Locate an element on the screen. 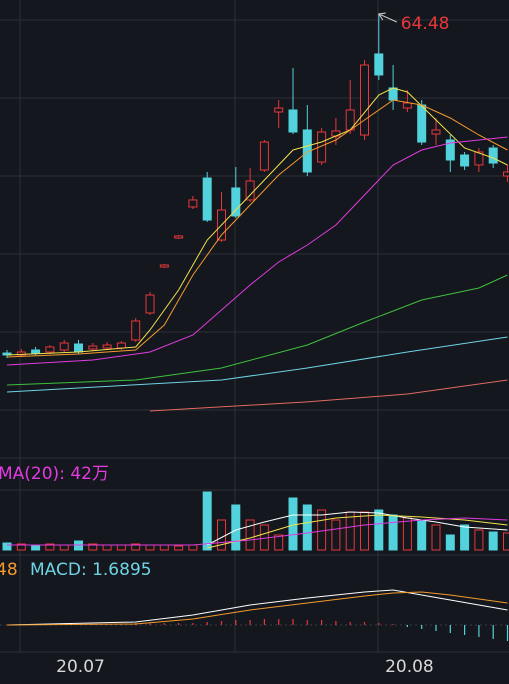 This screenshot has height=684, width=509. macd-label: MACD: 1.6895 is located at coordinates (91, 570).